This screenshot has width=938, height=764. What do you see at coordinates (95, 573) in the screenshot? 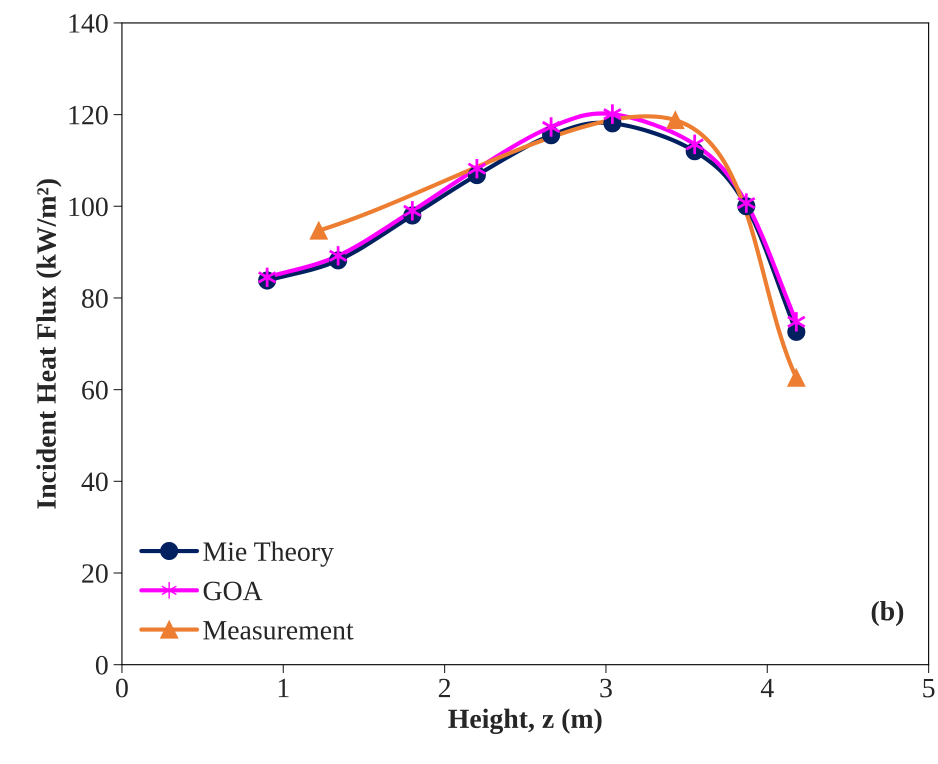
I see `y-tick-label: 20` at bounding box center [95, 573].